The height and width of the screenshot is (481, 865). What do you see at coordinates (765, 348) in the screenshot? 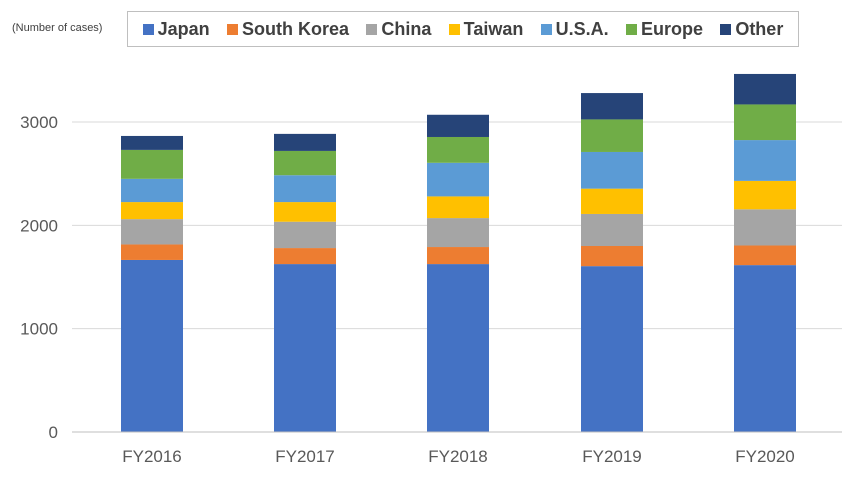
I see `bar-segment-japan-fy2020` at bounding box center [765, 348].